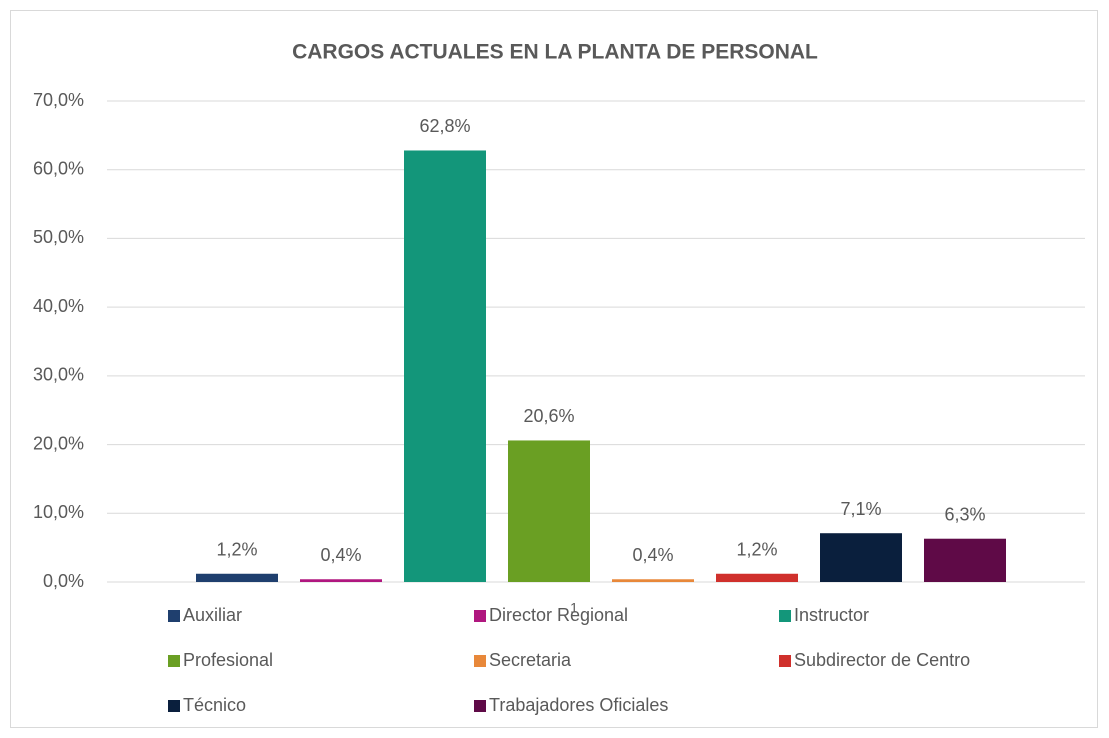 The height and width of the screenshot is (738, 1109). Describe the element at coordinates (574, 608) in the screenshot. I see `x-tick-label: 1` at that location.